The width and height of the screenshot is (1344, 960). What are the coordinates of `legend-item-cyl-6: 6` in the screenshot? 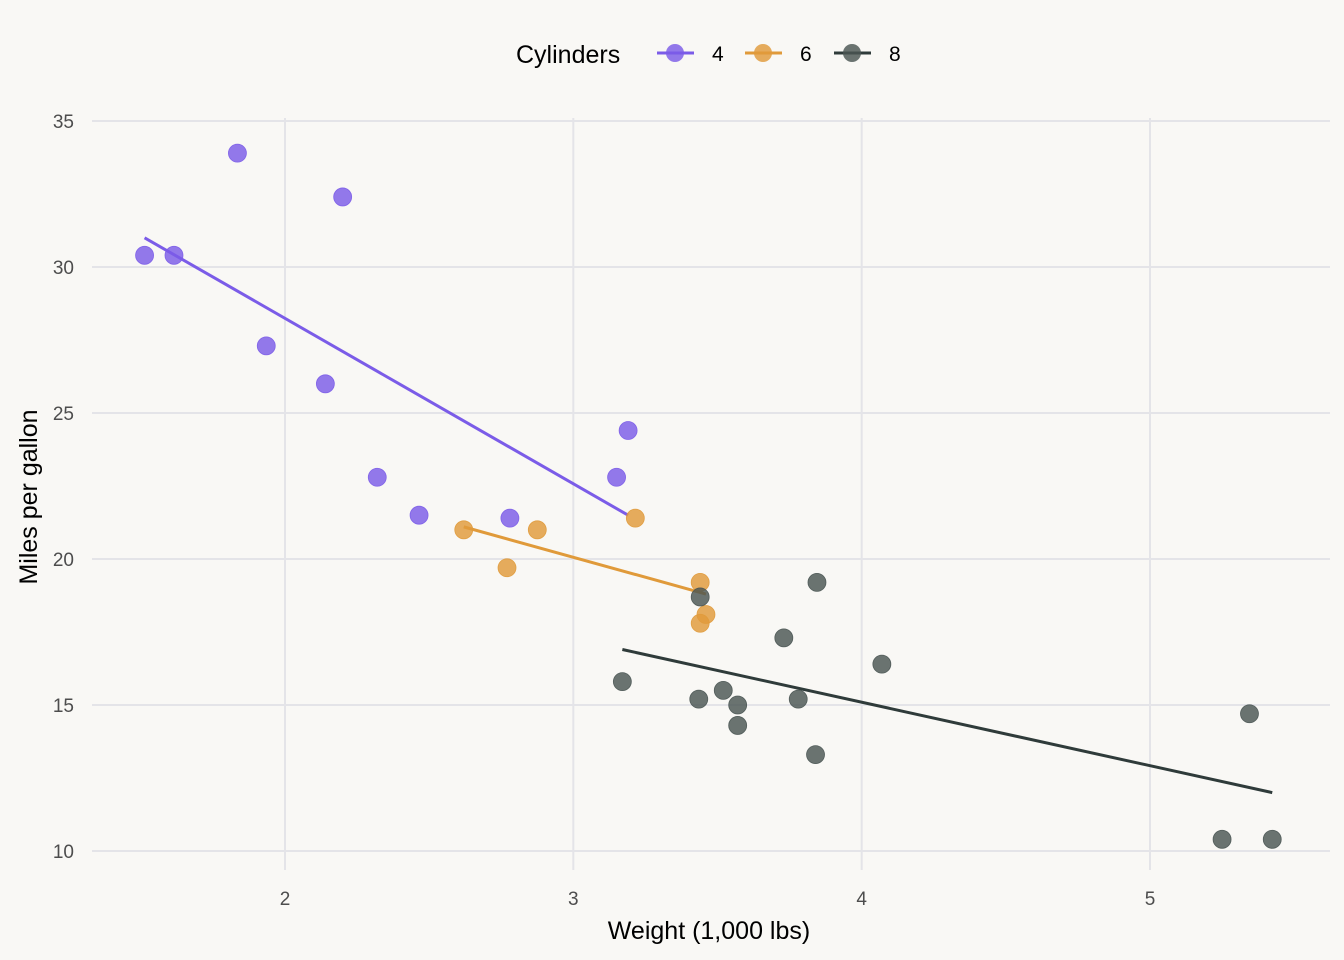 It's located at (778, 54).